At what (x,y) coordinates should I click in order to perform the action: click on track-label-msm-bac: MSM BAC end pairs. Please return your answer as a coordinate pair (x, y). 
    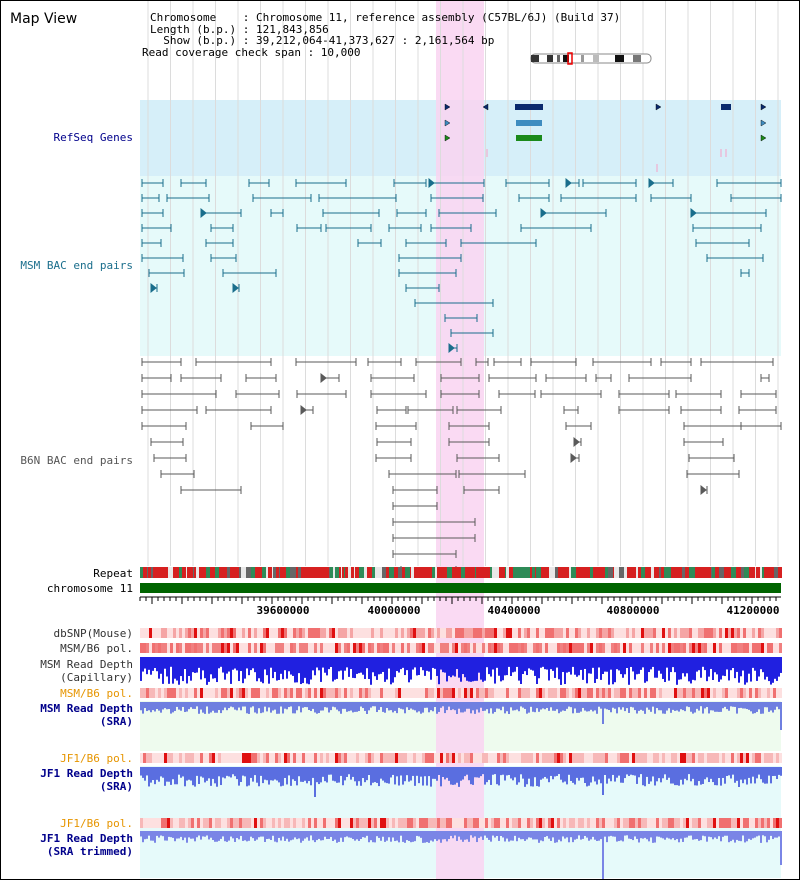
    Looking at the image, I should click on (76, 265).